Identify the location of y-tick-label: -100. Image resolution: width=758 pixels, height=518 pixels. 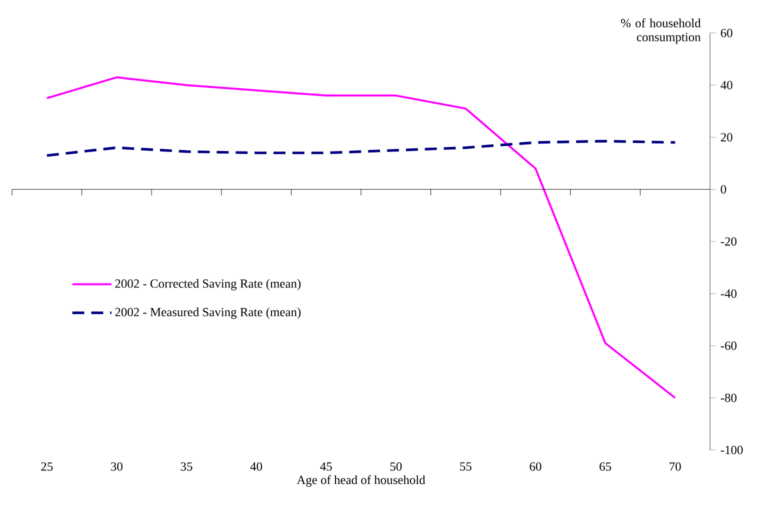
(731, 450).